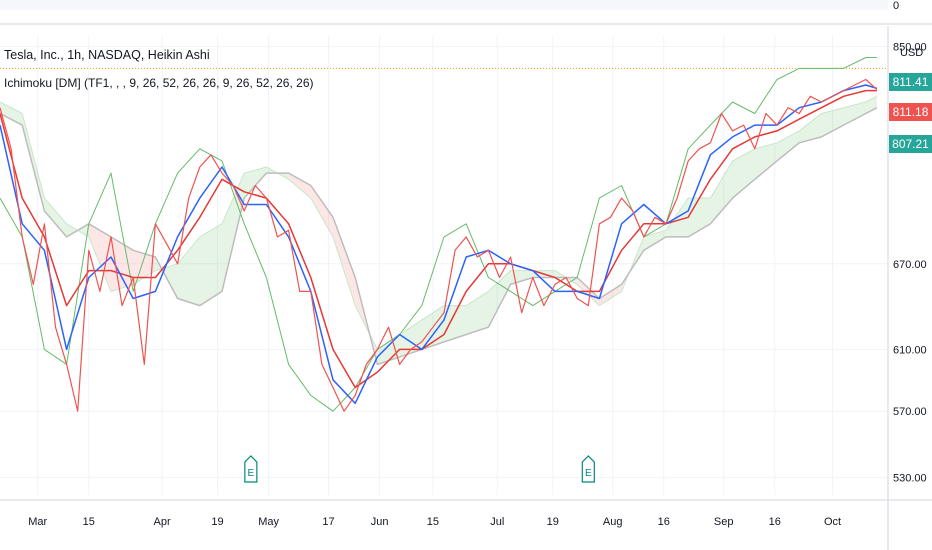  I want to click on volume-axis-label: 0, so click(896, 6).